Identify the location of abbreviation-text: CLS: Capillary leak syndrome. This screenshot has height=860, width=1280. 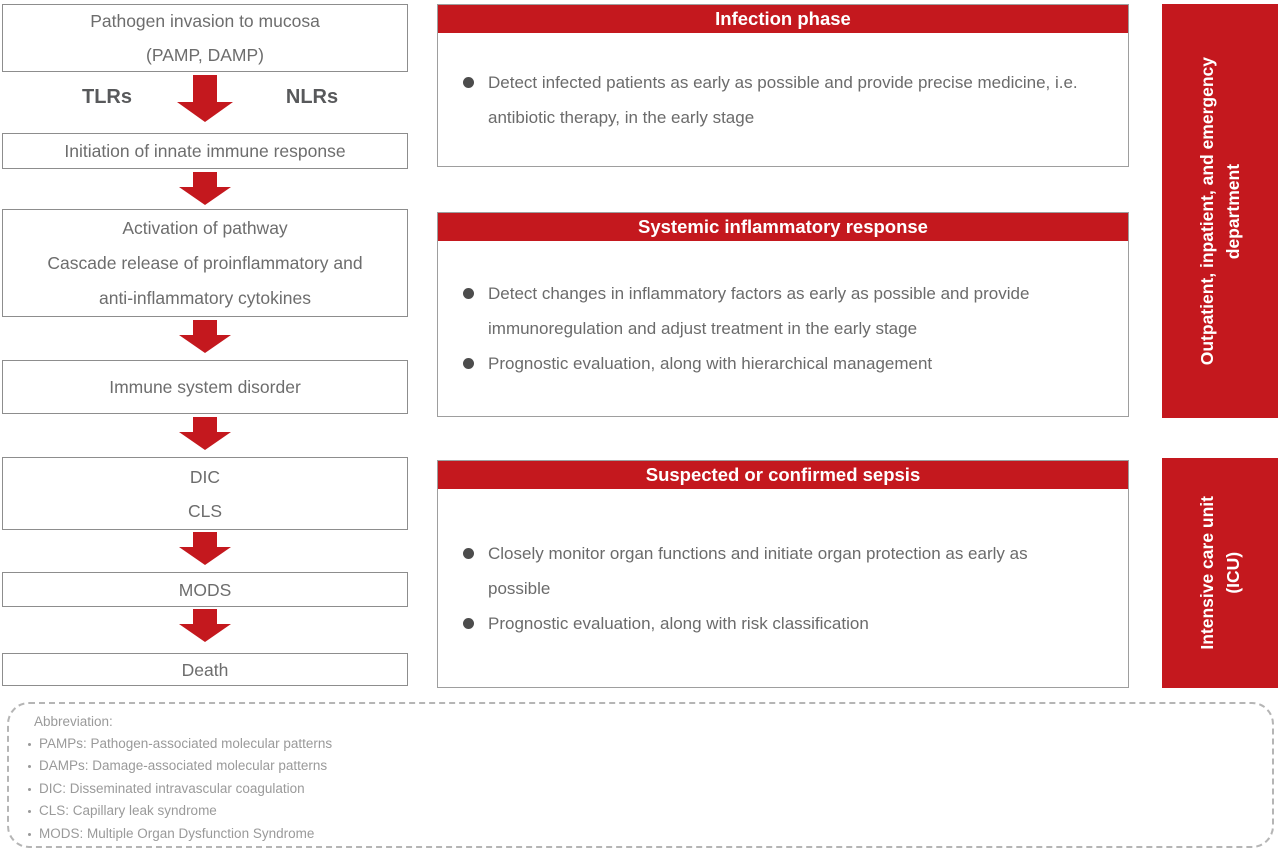
(128, 811).